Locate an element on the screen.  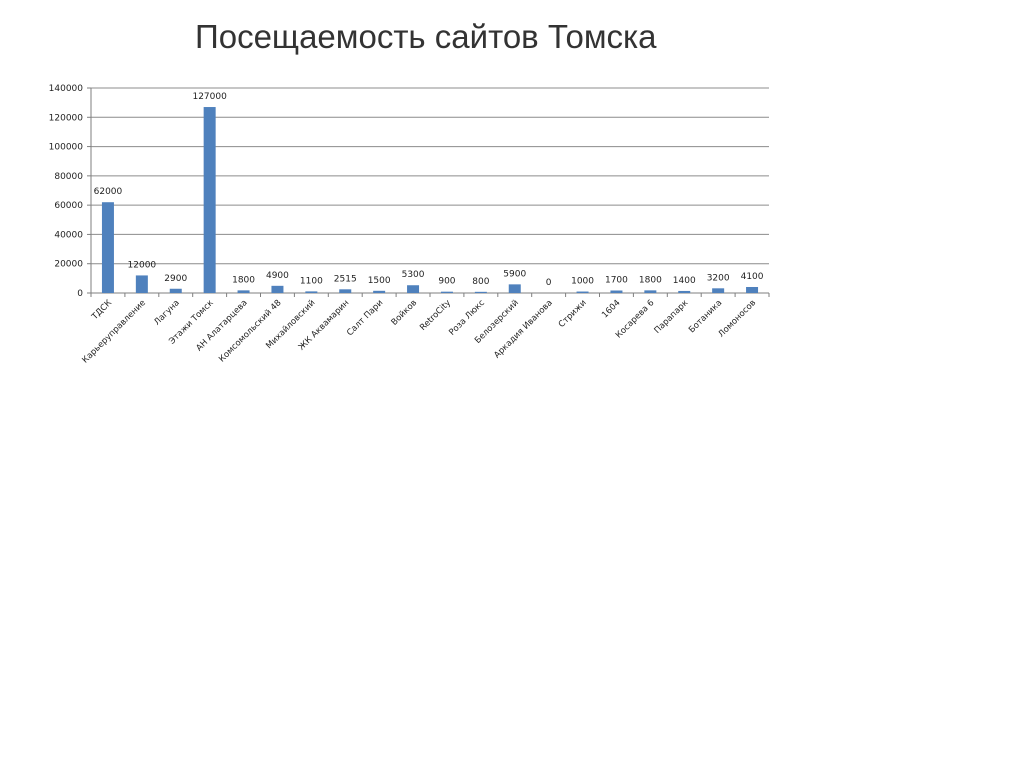
category-label: Салт Пари is located at coordinates (365, 318).